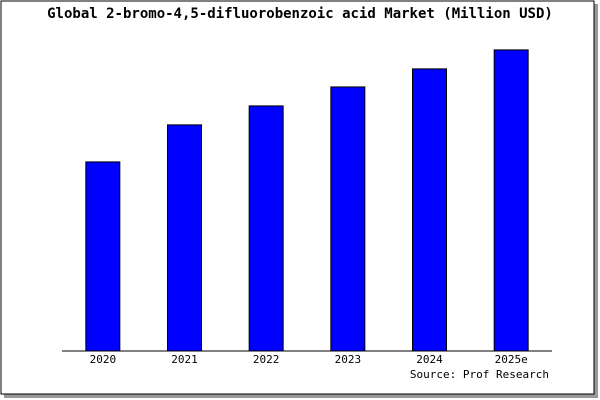  I want to click on source-note: Source: Prof Research, so click(479, 374).